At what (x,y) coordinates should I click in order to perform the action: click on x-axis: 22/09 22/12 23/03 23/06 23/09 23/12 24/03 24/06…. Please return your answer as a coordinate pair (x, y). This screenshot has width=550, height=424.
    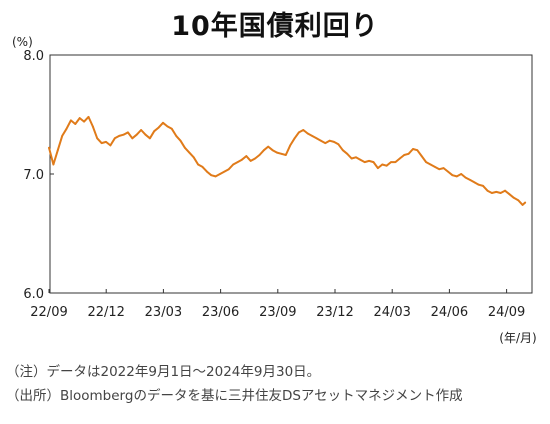
    Looking at the image, I should click on (277, 304).